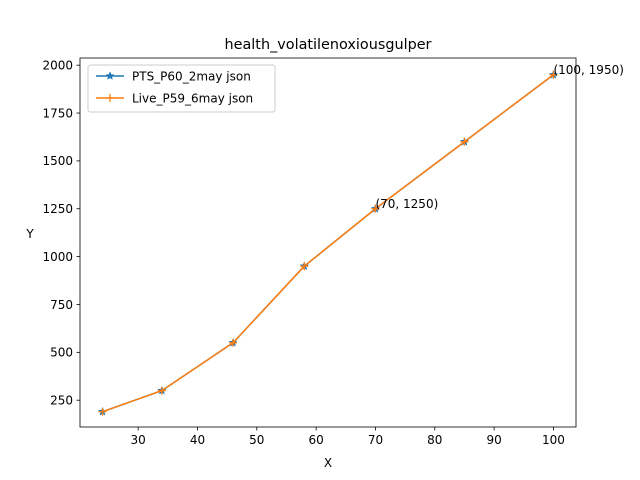 This screenshot has width=640, height=480. I want to click on x-tick-label: 60, so click(315, 440).